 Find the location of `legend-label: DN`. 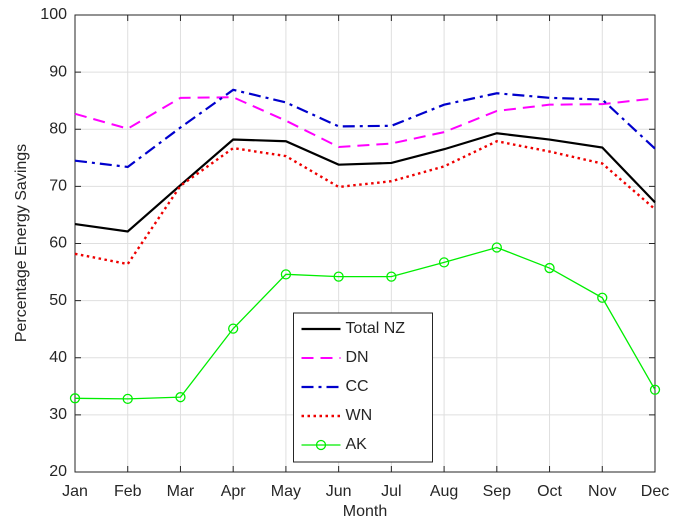

legend-label: DN is located at coordinates (357, 357).